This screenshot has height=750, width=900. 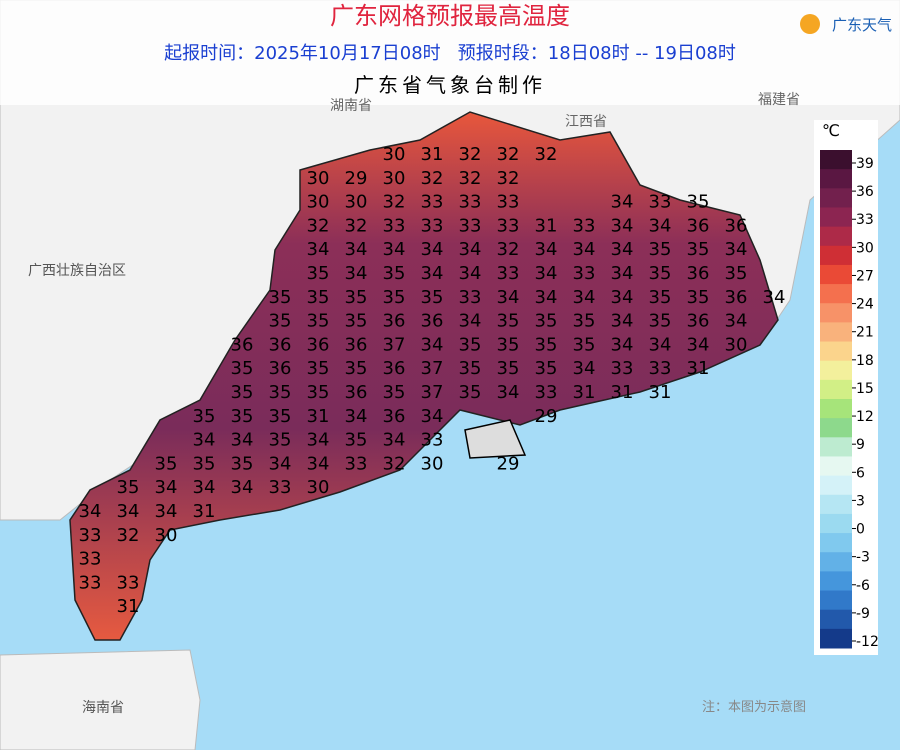 What do you see at coordinates (450, 16) in the screenshot?
I see `title: 广东网格预报最高温度` at bounding box center [450, 16].